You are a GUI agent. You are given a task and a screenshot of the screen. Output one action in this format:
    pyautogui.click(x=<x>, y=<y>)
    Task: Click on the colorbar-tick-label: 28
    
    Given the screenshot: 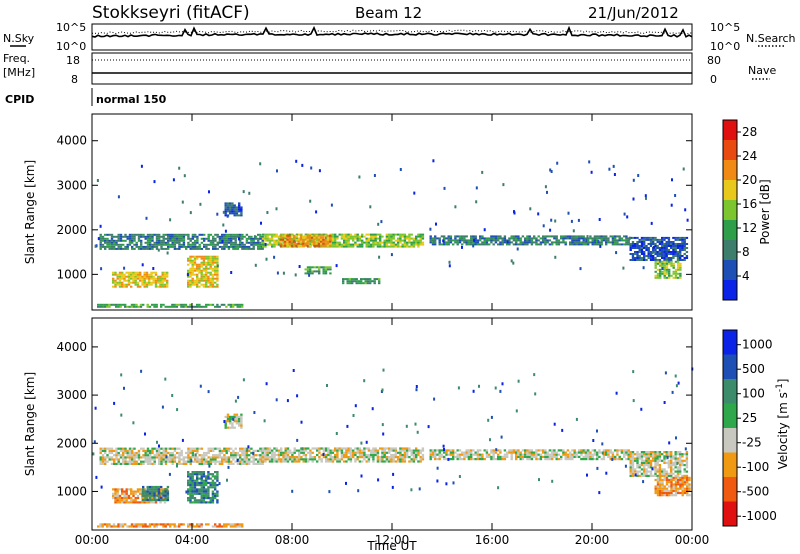 What is the action you would take?
    pyautogui.click(x=749, y=132)
    